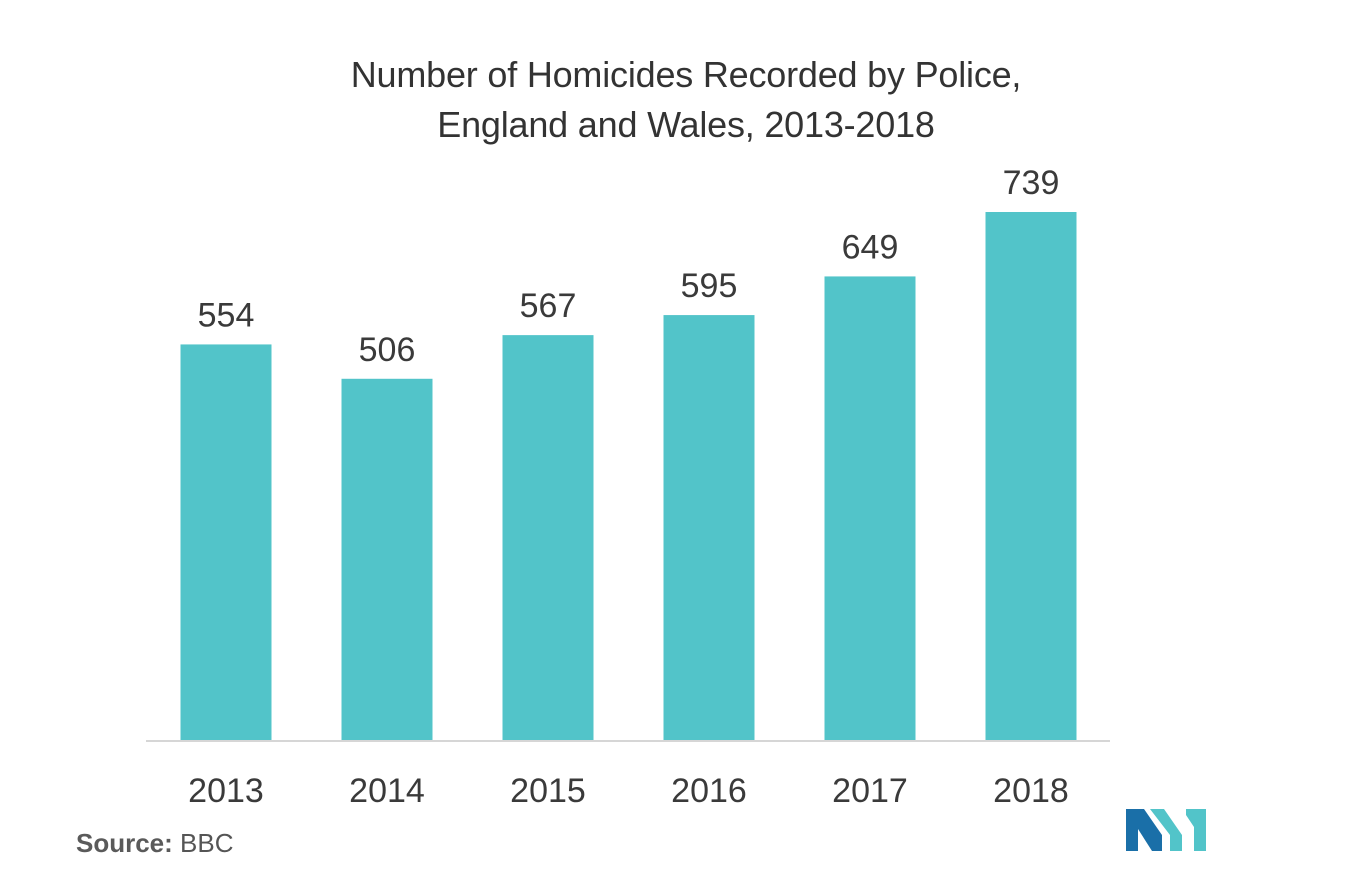  Describe the element at coordinates (548, 306) in the screenshot. I see `data-label-2015: 567` at that location.